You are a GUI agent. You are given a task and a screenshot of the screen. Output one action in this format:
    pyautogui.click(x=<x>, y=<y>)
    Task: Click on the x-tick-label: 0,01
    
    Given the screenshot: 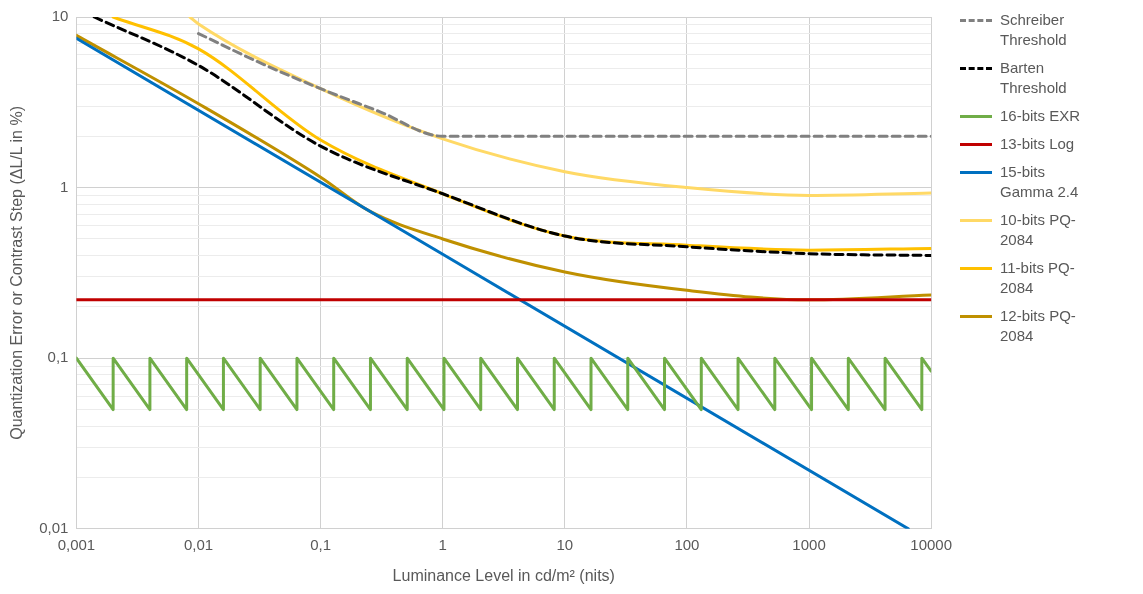 What is the action you would take?
    pyautogui.click(x=198, y=544)
    